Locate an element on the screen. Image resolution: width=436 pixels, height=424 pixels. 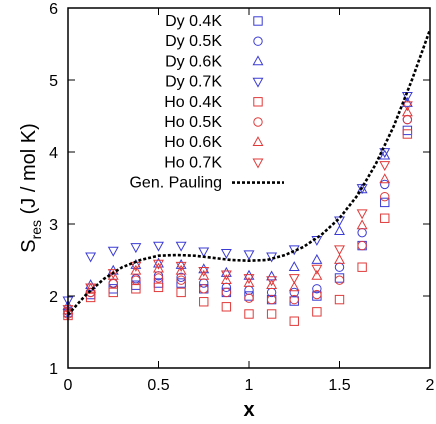
legend-label-dy-0-4k: Dy 0.4K is located at coordinates (193, 21).